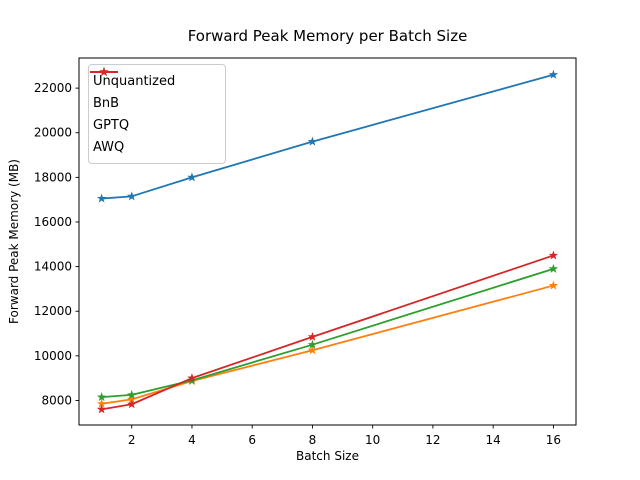 This screenshot has height=480, width=640. What do you see at coordinates (132, 440) in the screenshot?
I see `x-tick-label: 2` at bounding box center [132, 440].